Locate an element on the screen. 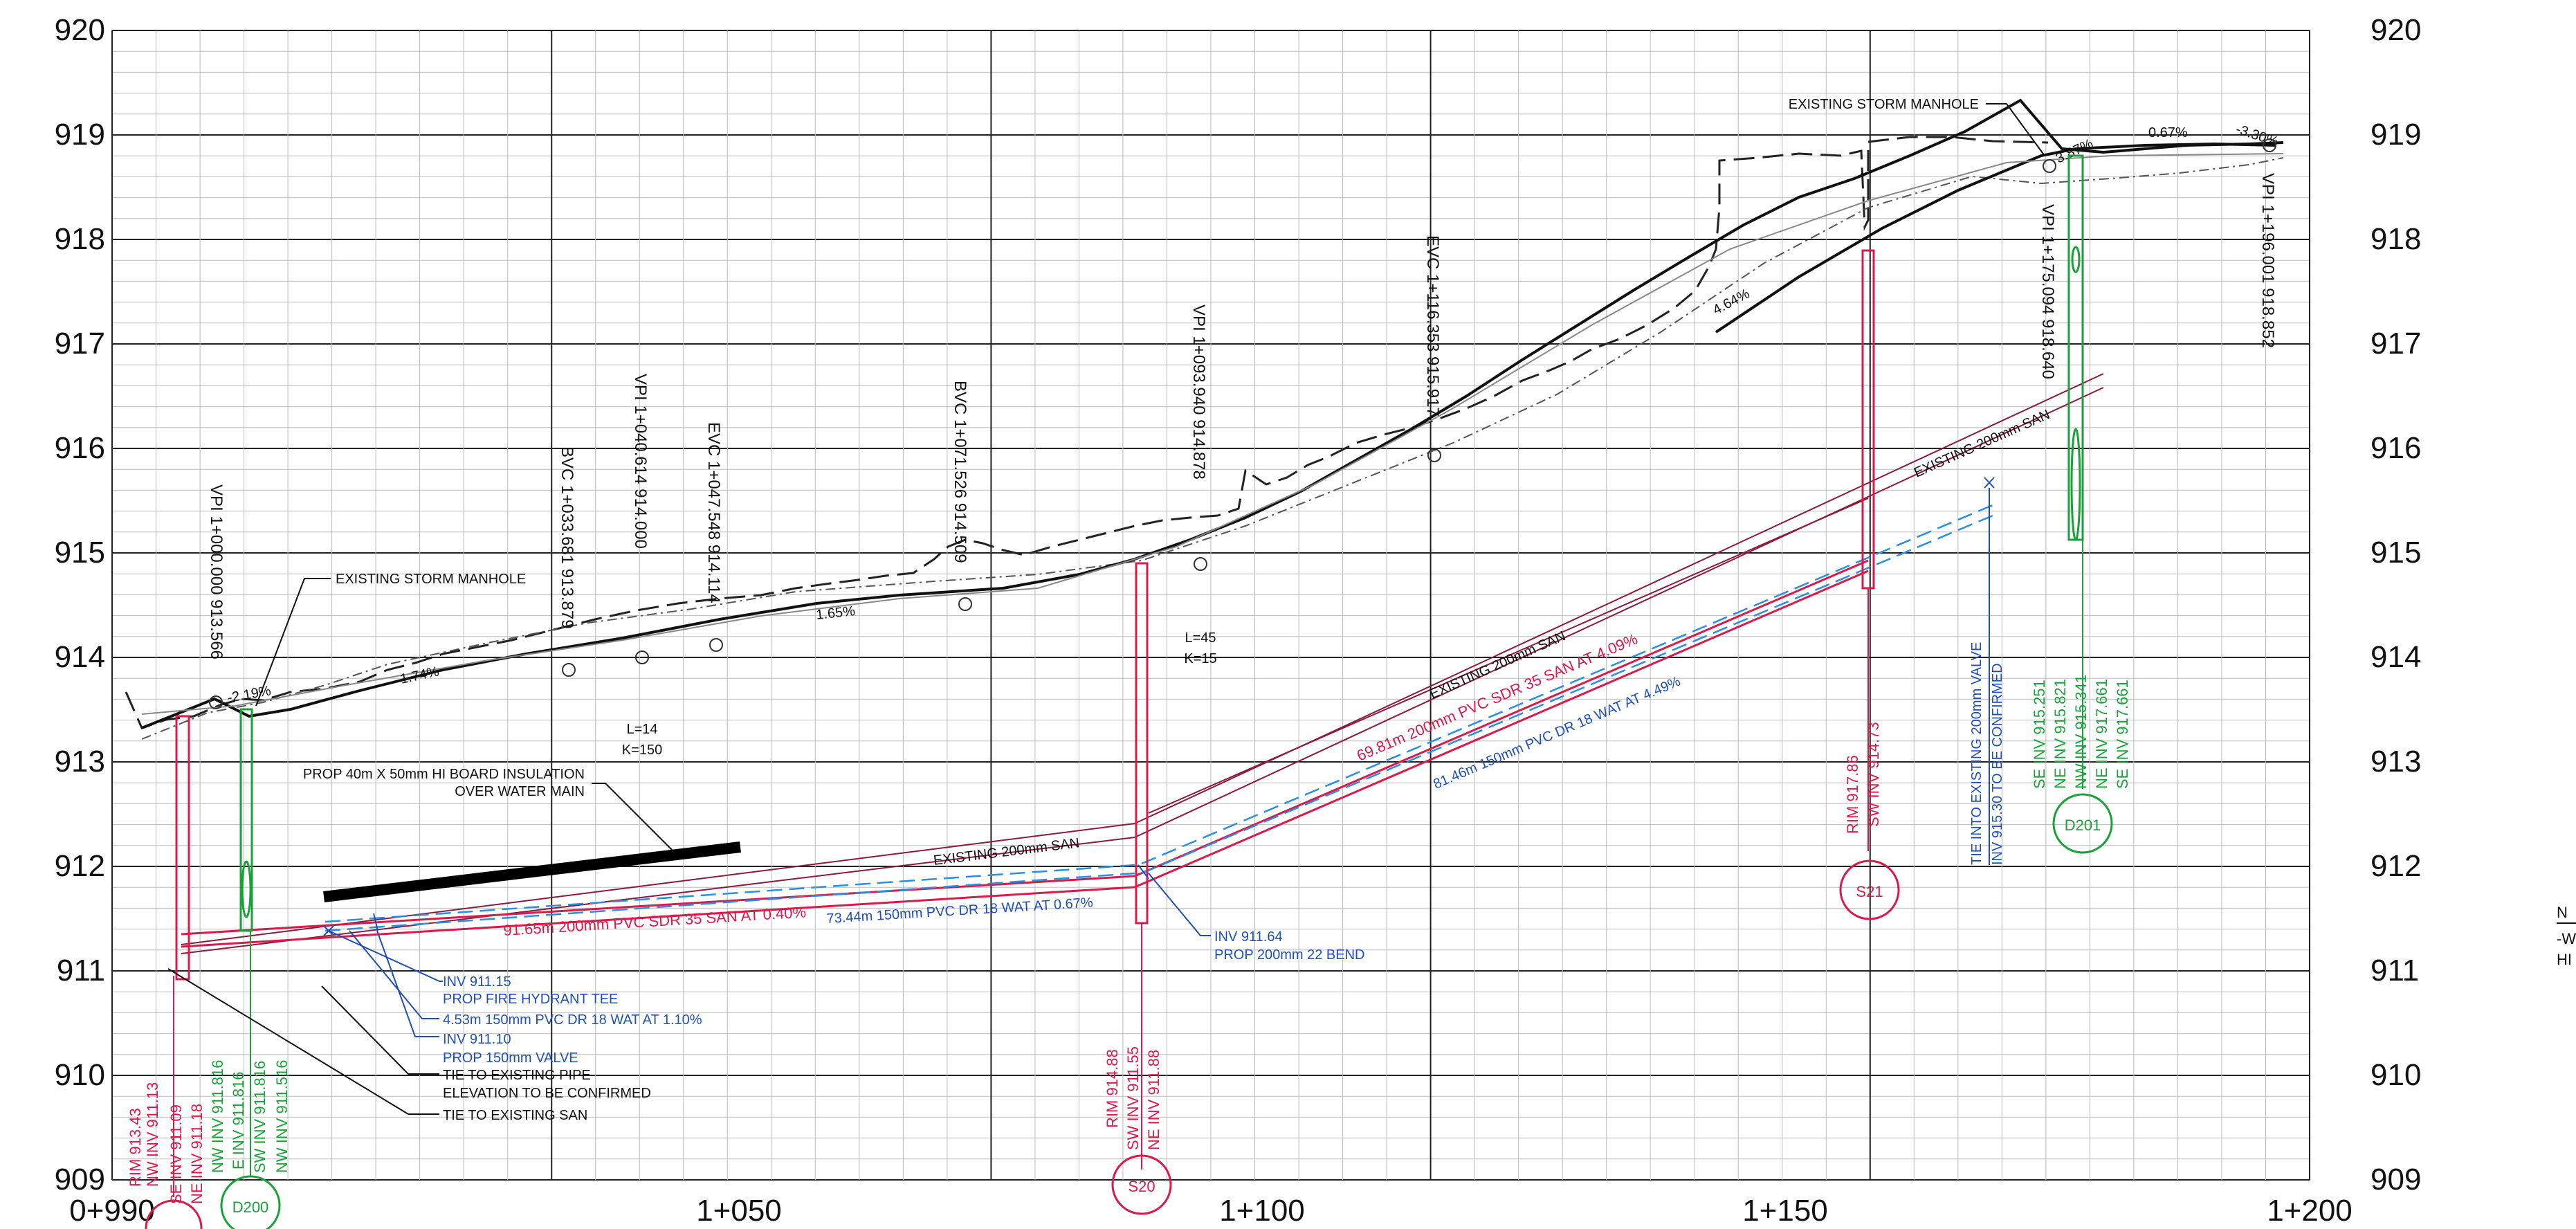 Image resolution: width=2576 pixels, height=1229 pixels. inv-callout: INV 911.15 is located at coordinates (477, 982).